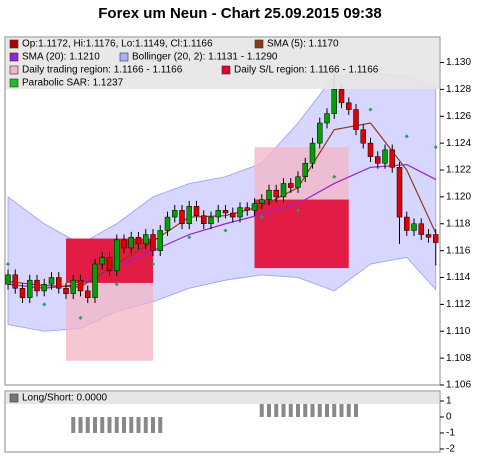 This screenshot has height=462, width=480. What do you see at coordinates (458, 89) in the screenshot?
I see `y-tick-label: 1.128` at bounding box center [458, 89].